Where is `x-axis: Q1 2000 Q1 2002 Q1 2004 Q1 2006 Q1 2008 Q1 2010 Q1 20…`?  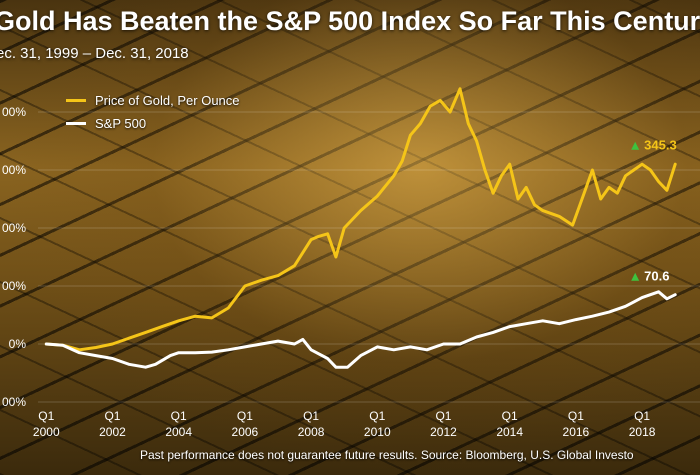 x-axis: Q1 2000 Q1 2002 Q1 2004 Q1 2006 Q1 2008 Q1 2010 Q1 20… is located at coordinates (344, 424).